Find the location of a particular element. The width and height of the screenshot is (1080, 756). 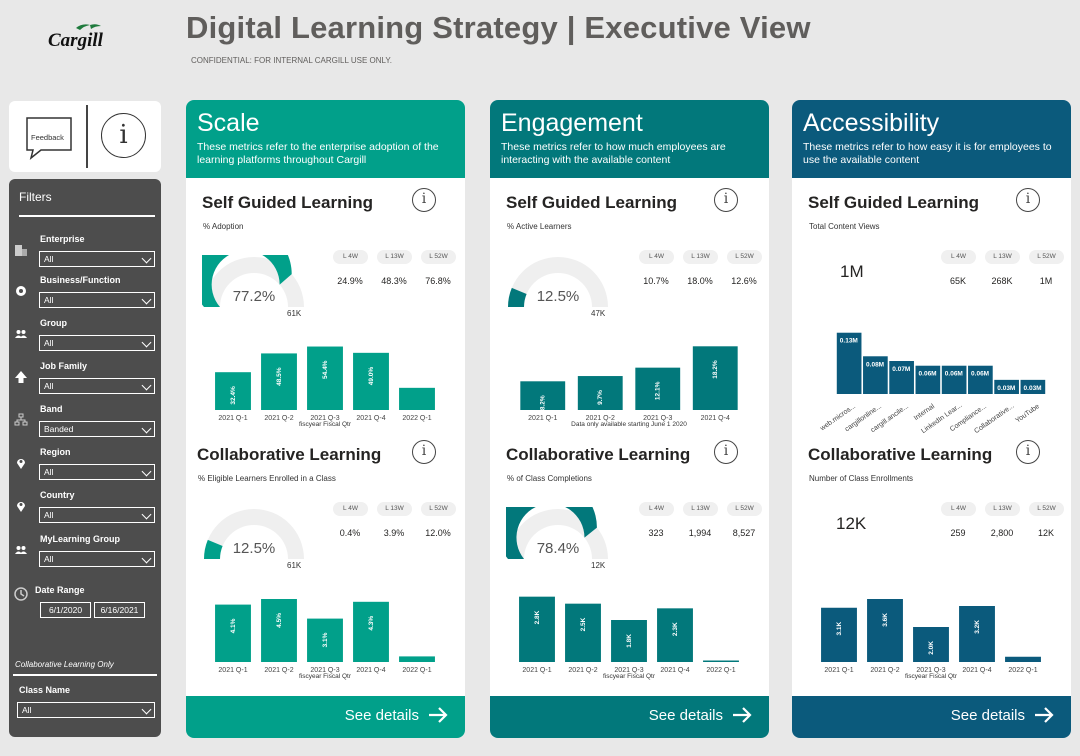

filter-label: Enterprise is located at coordinates (62, 239).